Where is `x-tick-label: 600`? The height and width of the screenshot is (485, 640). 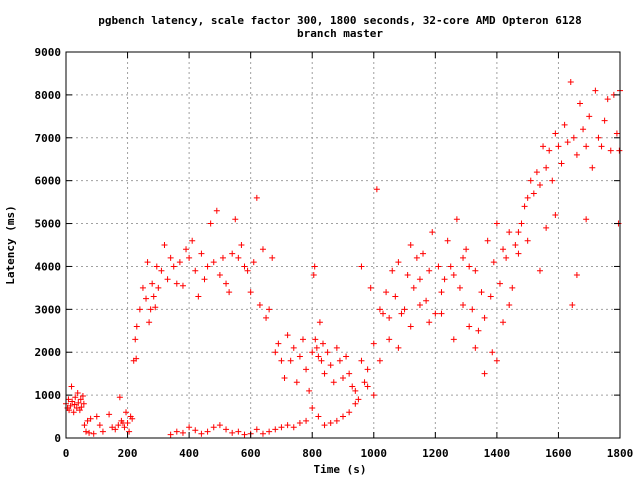
x-tick-label: 600 is located at coordinates (251, 453).